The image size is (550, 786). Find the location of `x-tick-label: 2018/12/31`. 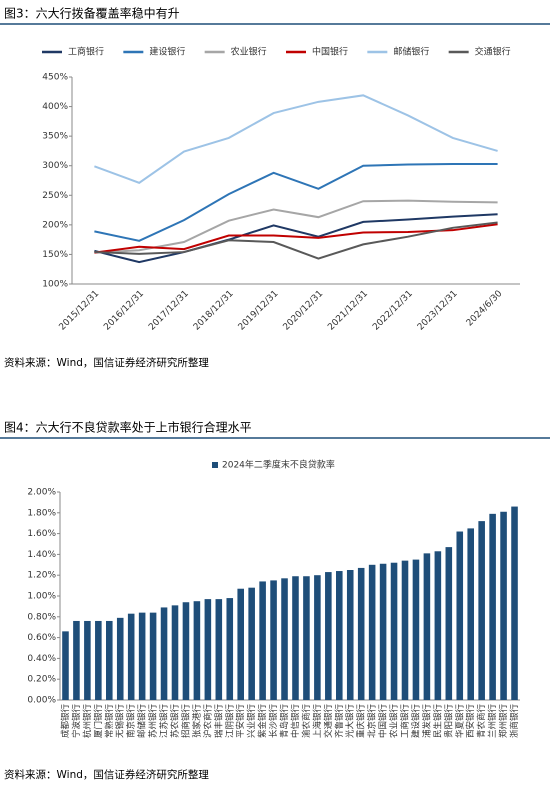

x-tick-label: 2018/12/31 is located at coordinates (214, 311).